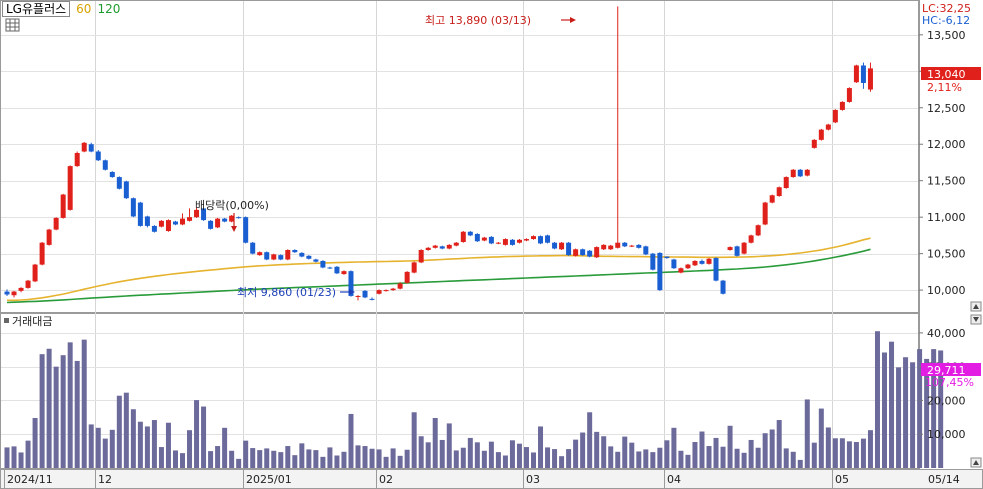  Describe the element at coordinates (976, 319) in the screenshot. I see `volume-panel-collapse-icon` at that location.